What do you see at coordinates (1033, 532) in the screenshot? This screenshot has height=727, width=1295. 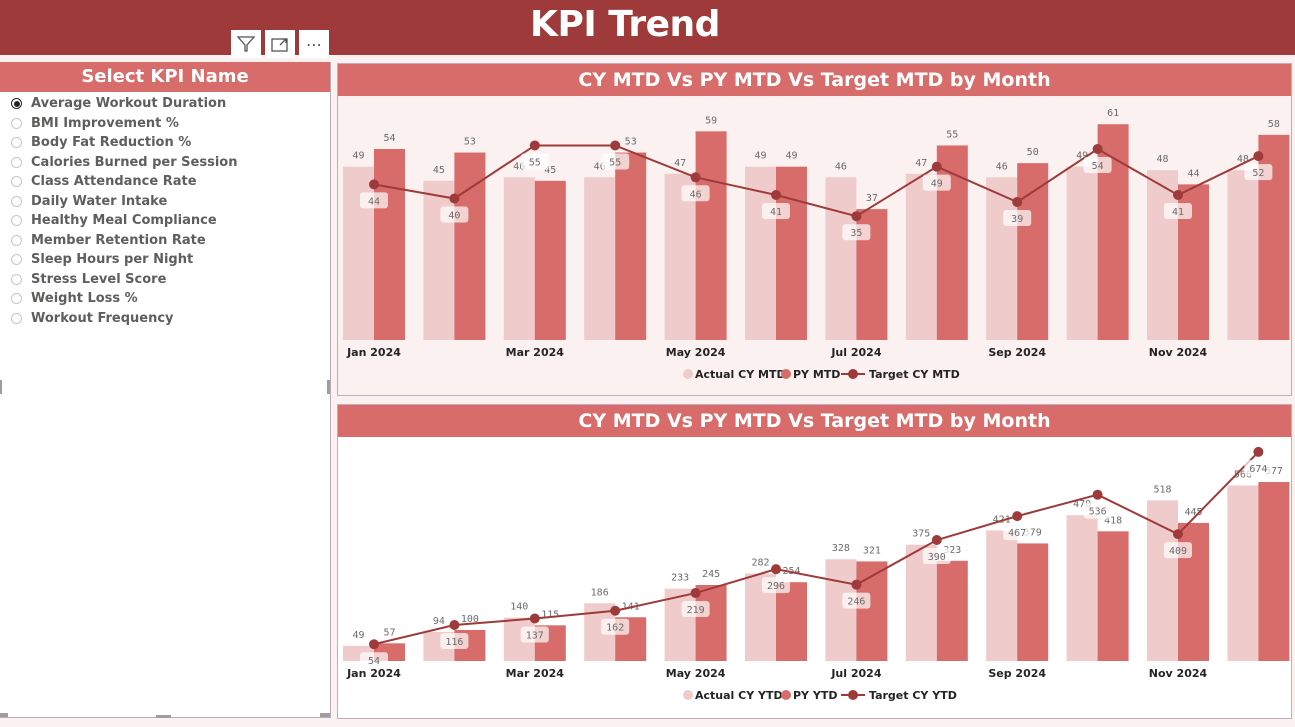 I see `ytd-py-label: 379` at bounding box center [1033, 532].